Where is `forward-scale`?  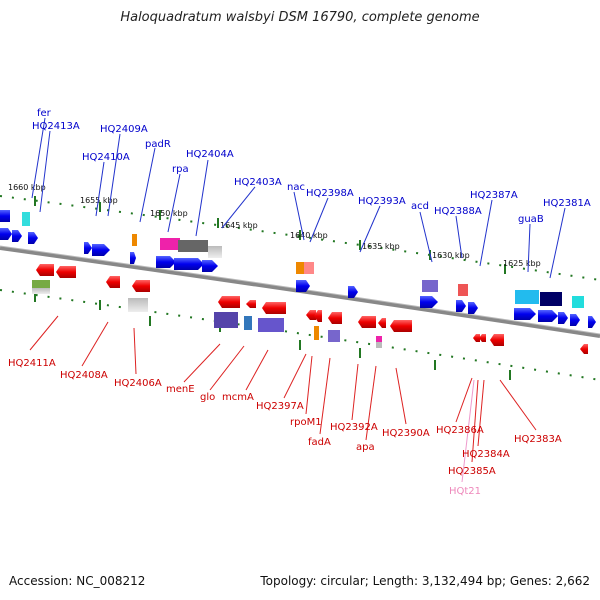
forward-scale is located at coordinates (300, 238).